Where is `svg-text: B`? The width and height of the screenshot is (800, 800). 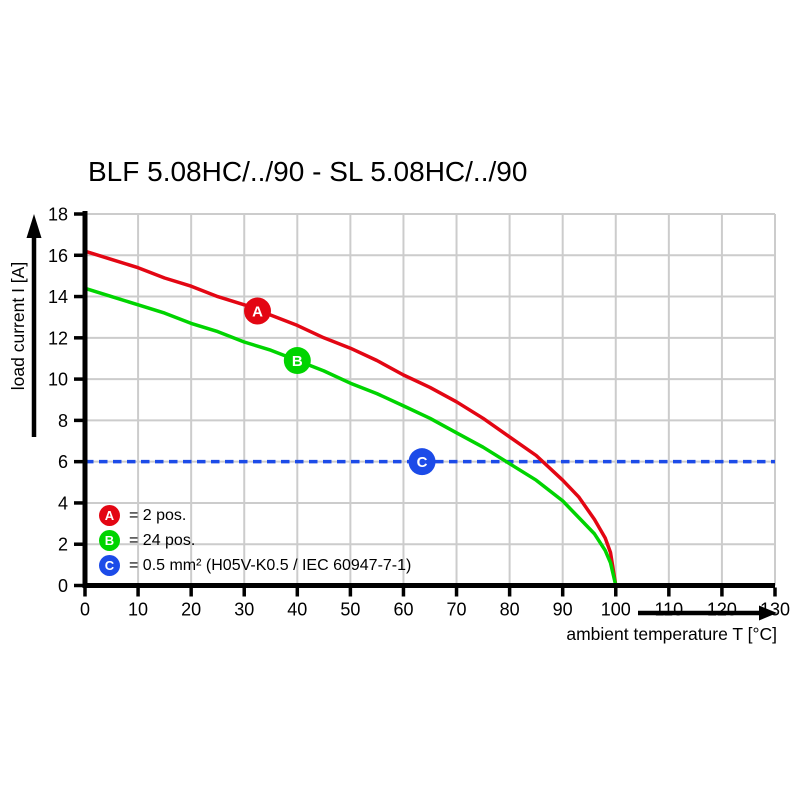 svg-text: B is located at coordinates (297, 361).